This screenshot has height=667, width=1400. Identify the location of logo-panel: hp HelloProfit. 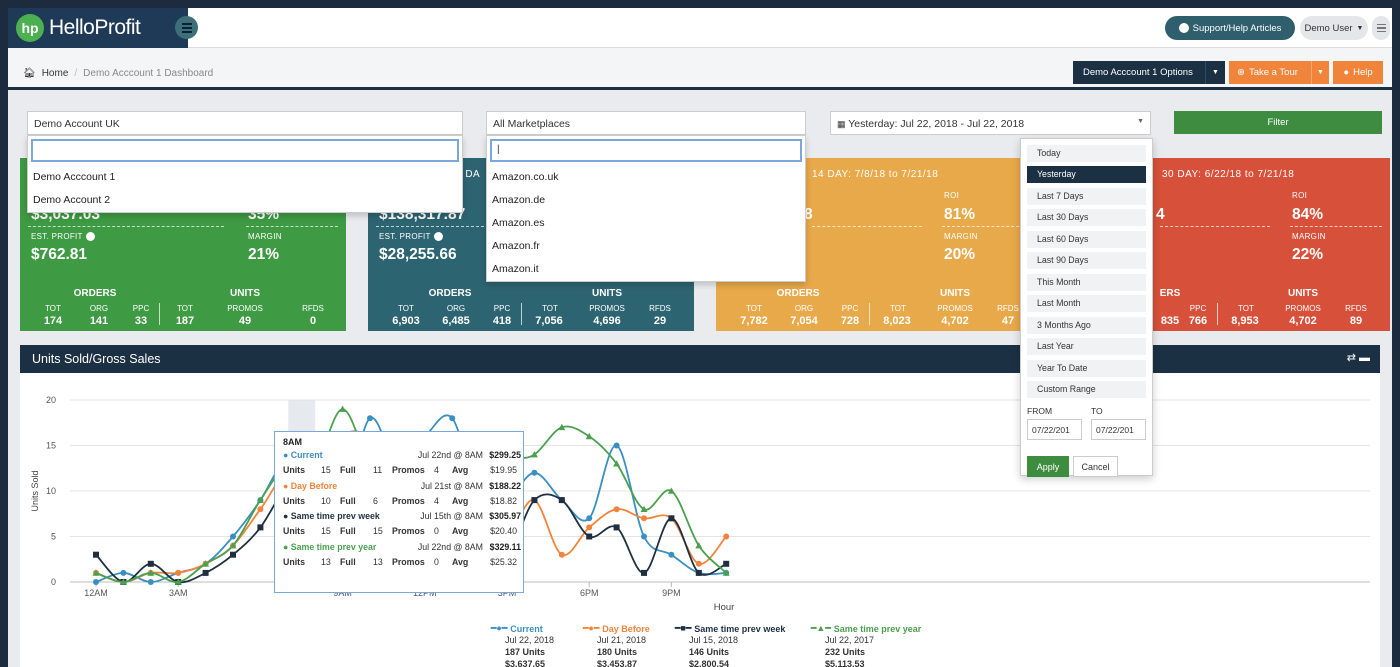
(98, 28).